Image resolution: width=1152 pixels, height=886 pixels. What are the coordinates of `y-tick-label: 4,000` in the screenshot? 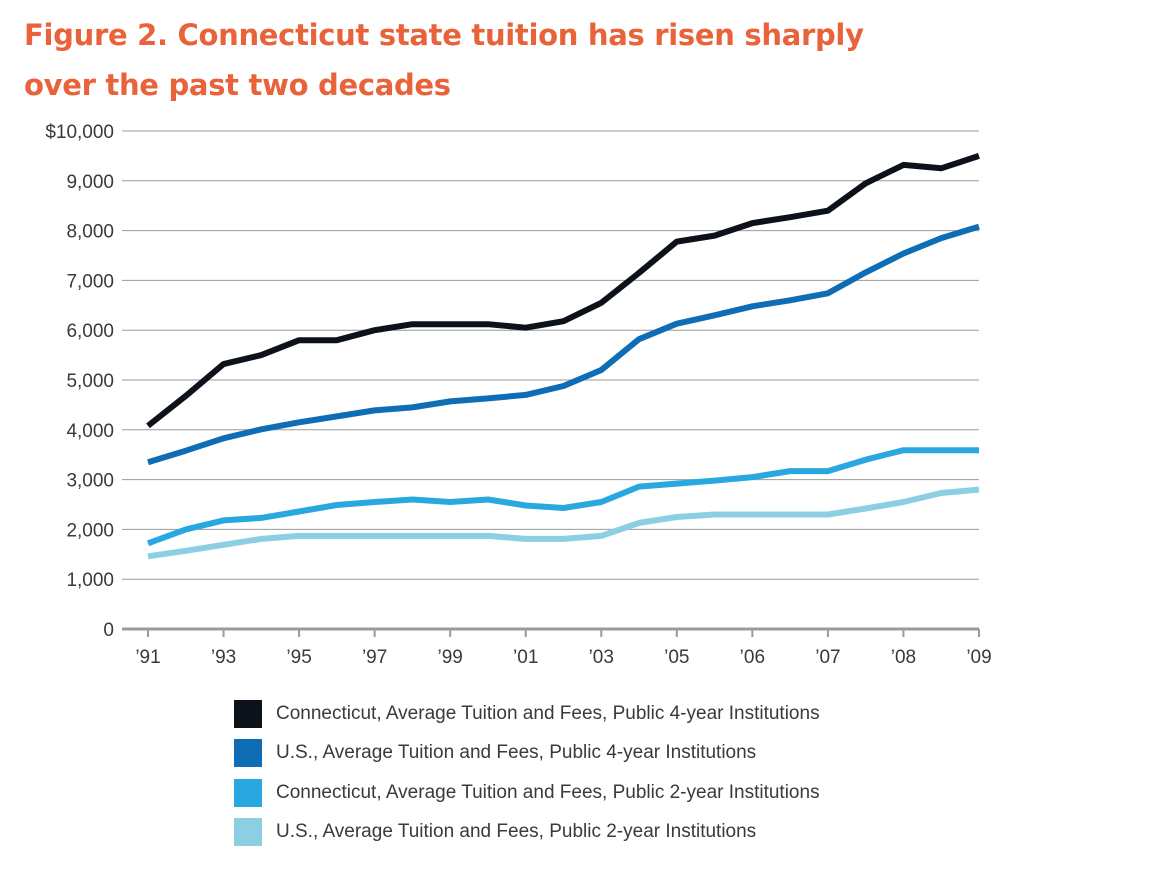 It's located at (90, 431).